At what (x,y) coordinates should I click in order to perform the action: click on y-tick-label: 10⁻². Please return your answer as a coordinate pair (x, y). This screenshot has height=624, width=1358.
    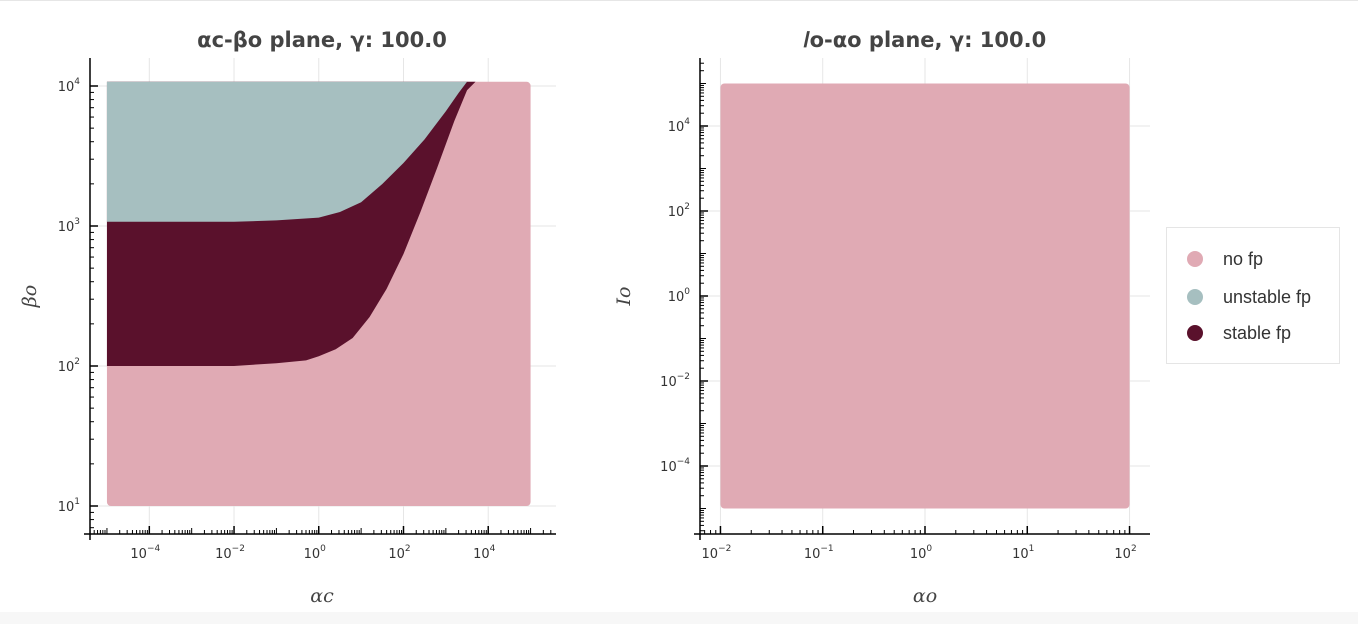
    Looking at the image, I should click on (675, 381).